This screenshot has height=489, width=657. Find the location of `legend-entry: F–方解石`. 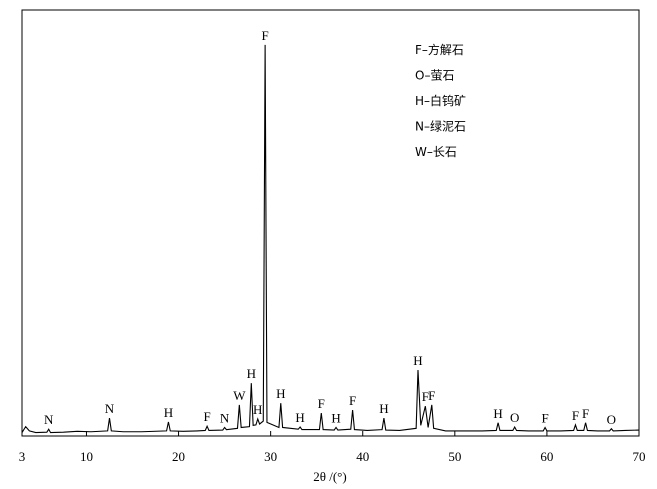

legend-entry: F–方解石 is located at coordinates (439, 49).